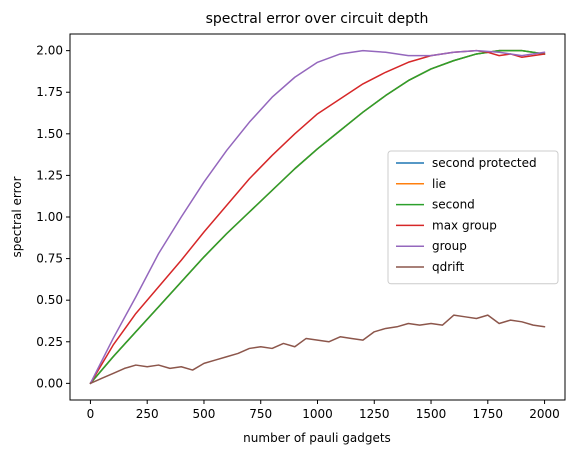 The width and height of the screenshot is (576, 455). What do you see at coordinates (49, 92) in the screenshot?
I see `y-tick-label: 1.75` at bounding box center [49, 92].